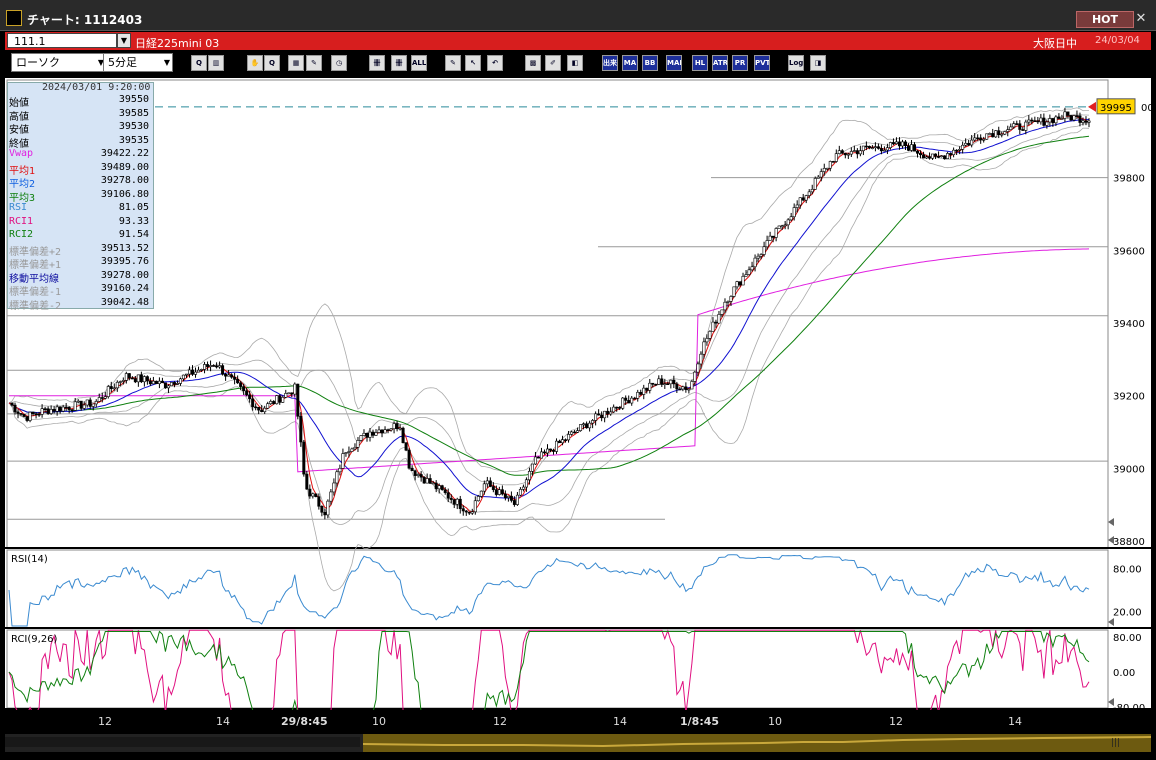 Image resolution: width=1156 pixels, height=760 pixels. Describe the element at coordinates (1117, 40) in the screenshot. I see `date-label: 24/03/04` at that location.